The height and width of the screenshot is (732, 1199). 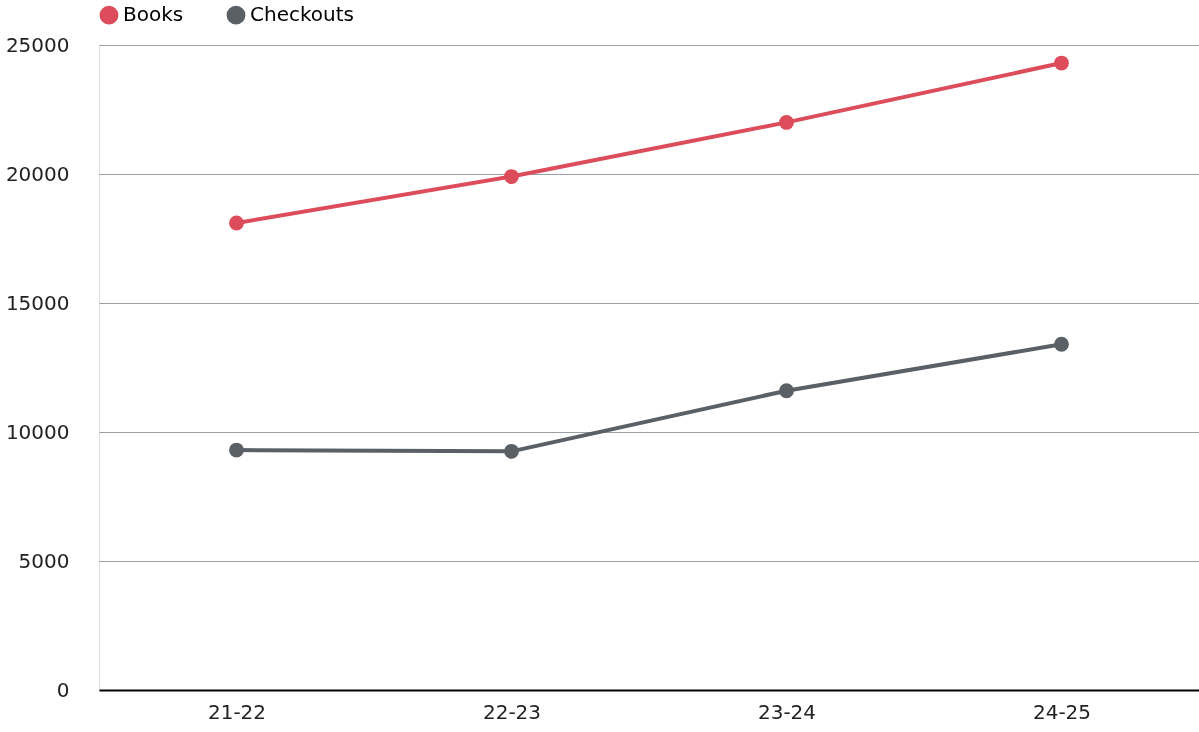 I want to click on y-tick-label: 15000, so click(x=37, y=302).